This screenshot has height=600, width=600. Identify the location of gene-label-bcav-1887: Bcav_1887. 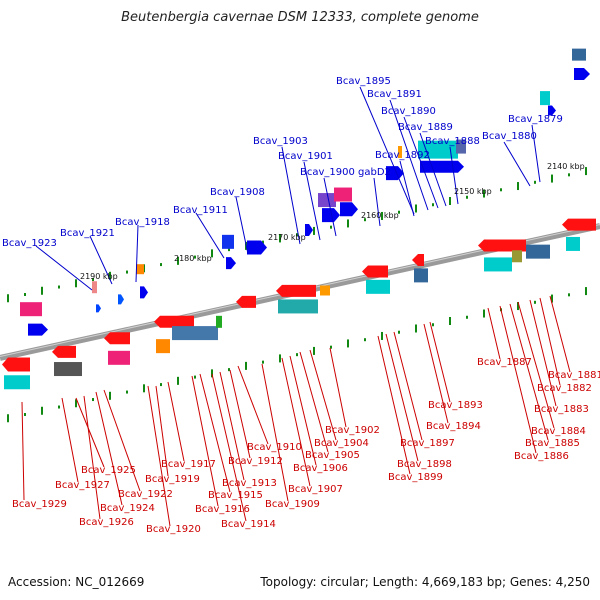
(504, 362).